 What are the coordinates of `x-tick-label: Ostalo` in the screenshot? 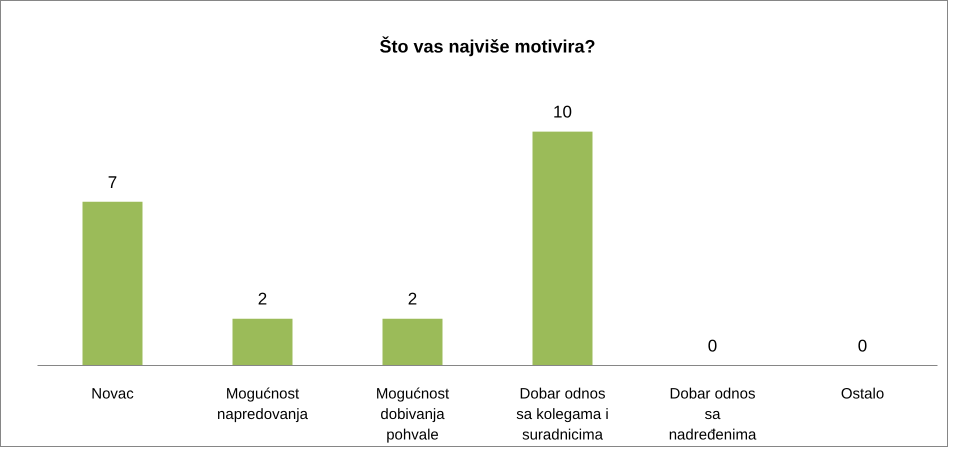 It's located at (862, 394).